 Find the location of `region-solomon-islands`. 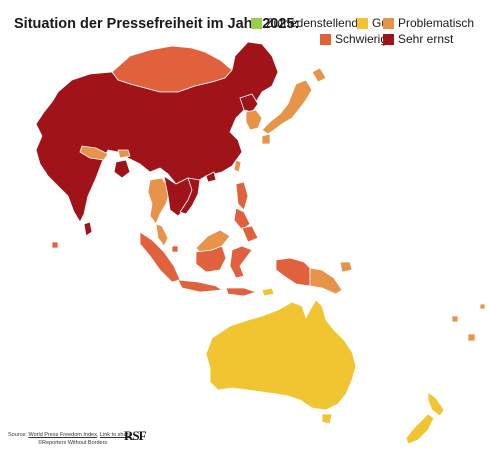

region-solomon-islands is located at coordinates (455, 319).